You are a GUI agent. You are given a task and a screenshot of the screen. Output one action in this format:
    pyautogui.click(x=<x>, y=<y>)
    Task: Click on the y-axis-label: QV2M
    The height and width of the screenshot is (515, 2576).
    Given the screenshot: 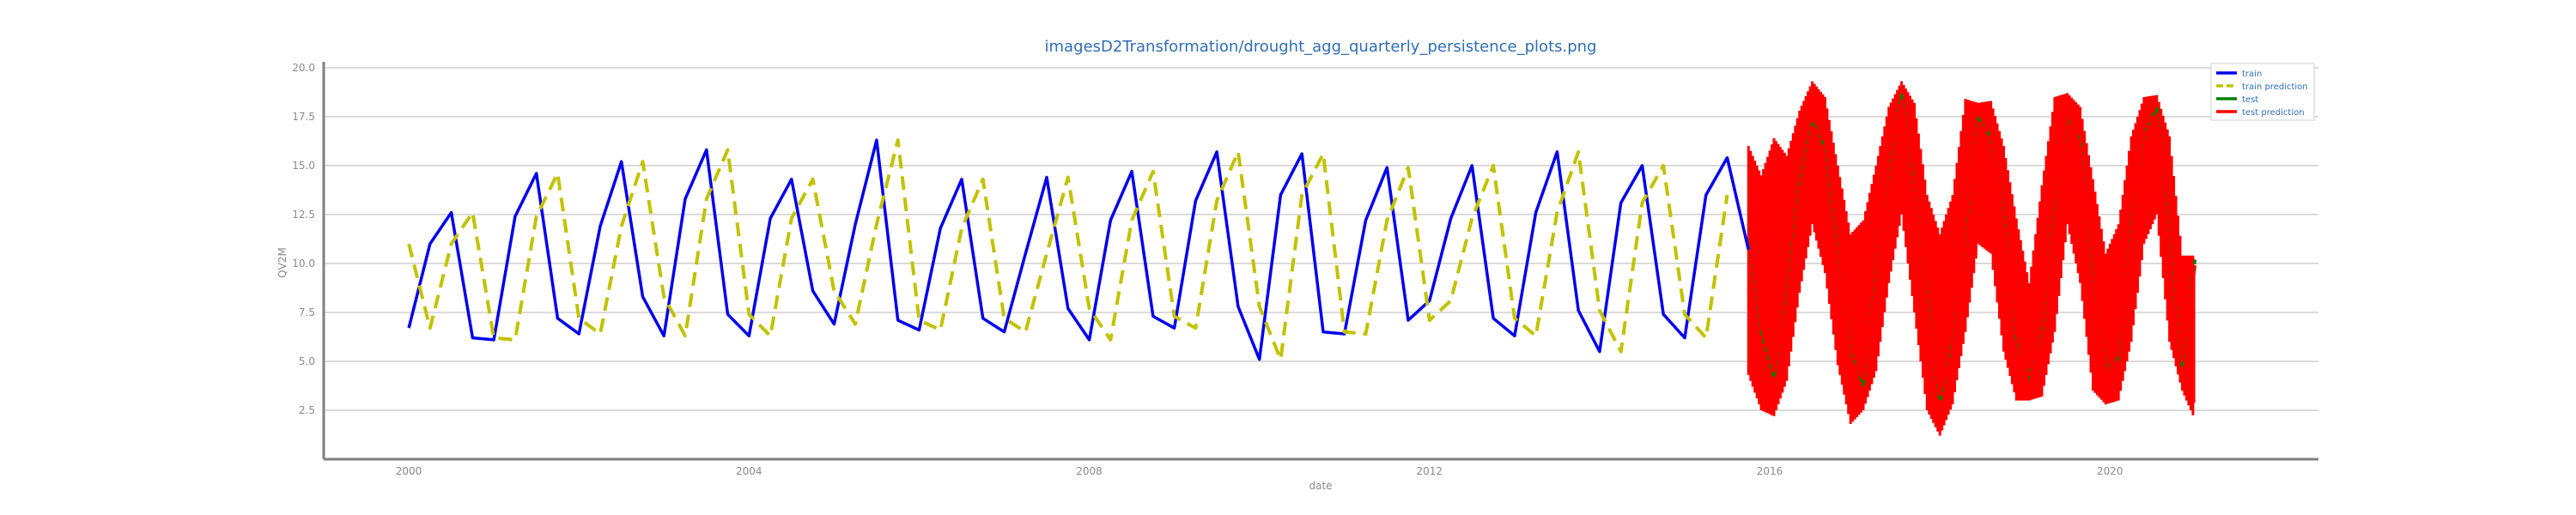 What is the action you would take?
    pyautogui.click(x=282, y=262)
    